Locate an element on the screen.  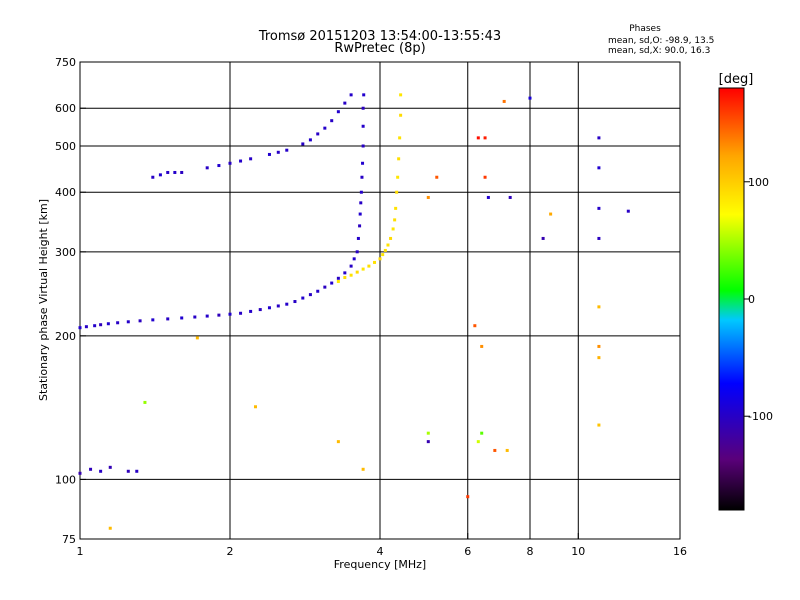
y-tick-label: 400 is located at coordinates (65, 192).